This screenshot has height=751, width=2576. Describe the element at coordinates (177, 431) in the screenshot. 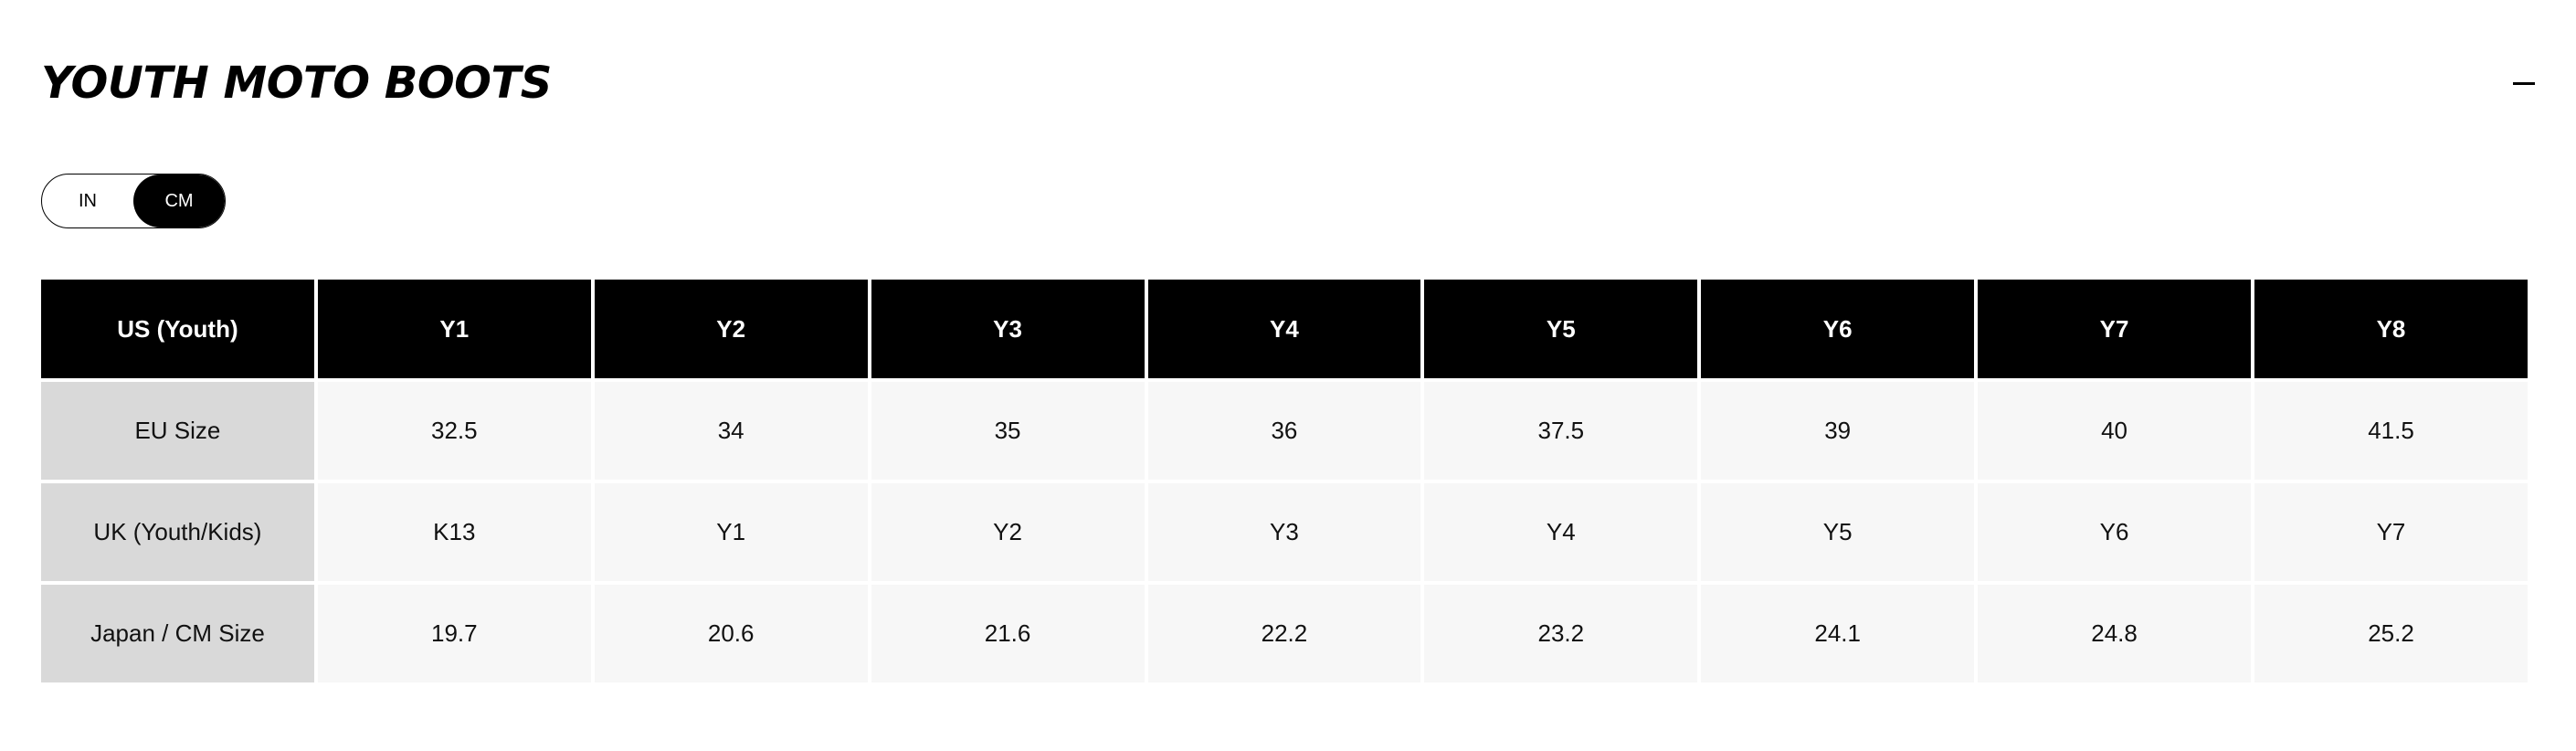

I see `row-label-cell: EU Size` at that location.